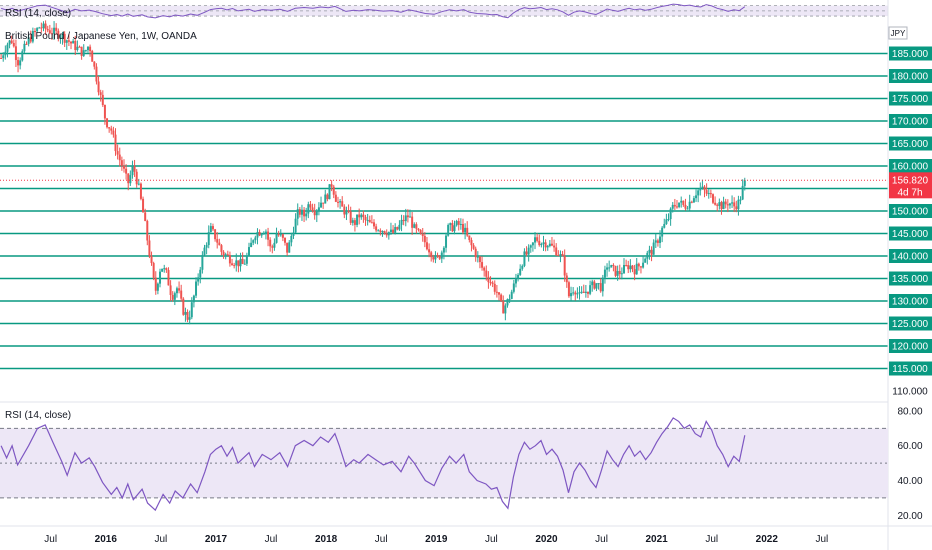 This screenshot has width=932, height=550. What do you see at coordinates (910, 324) in the screenshot?
I see `price-tick-label: 125.000` at bounding box center [910, 324].